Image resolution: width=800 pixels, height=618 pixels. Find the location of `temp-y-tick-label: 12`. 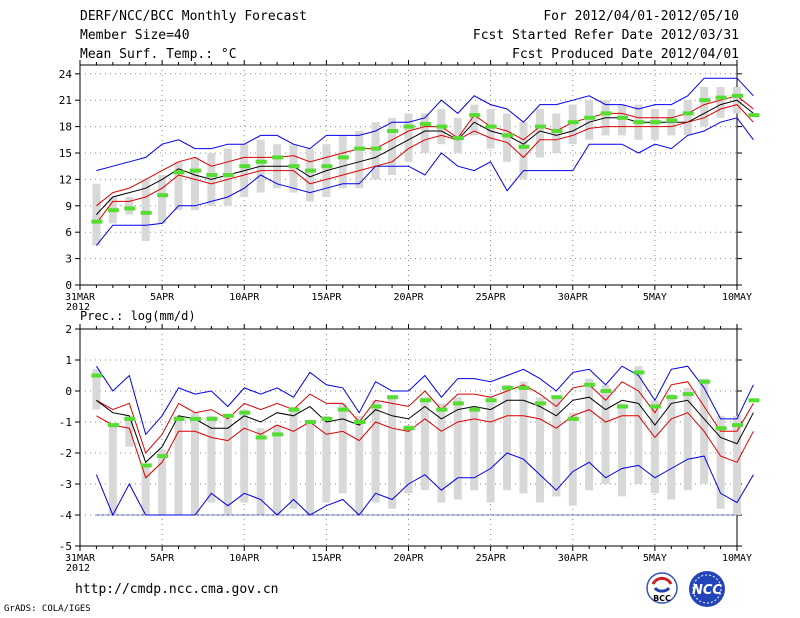

temp-y-tick-label: 12 is located at coordinates (65, 179).